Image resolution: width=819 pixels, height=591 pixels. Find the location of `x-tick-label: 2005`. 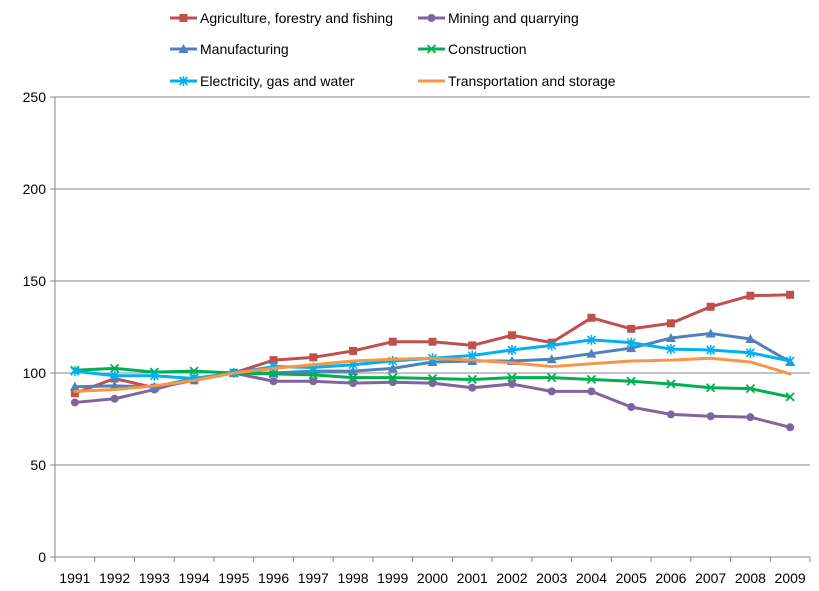

x-tick-label: 2005 is located at coordinates (631, 578).